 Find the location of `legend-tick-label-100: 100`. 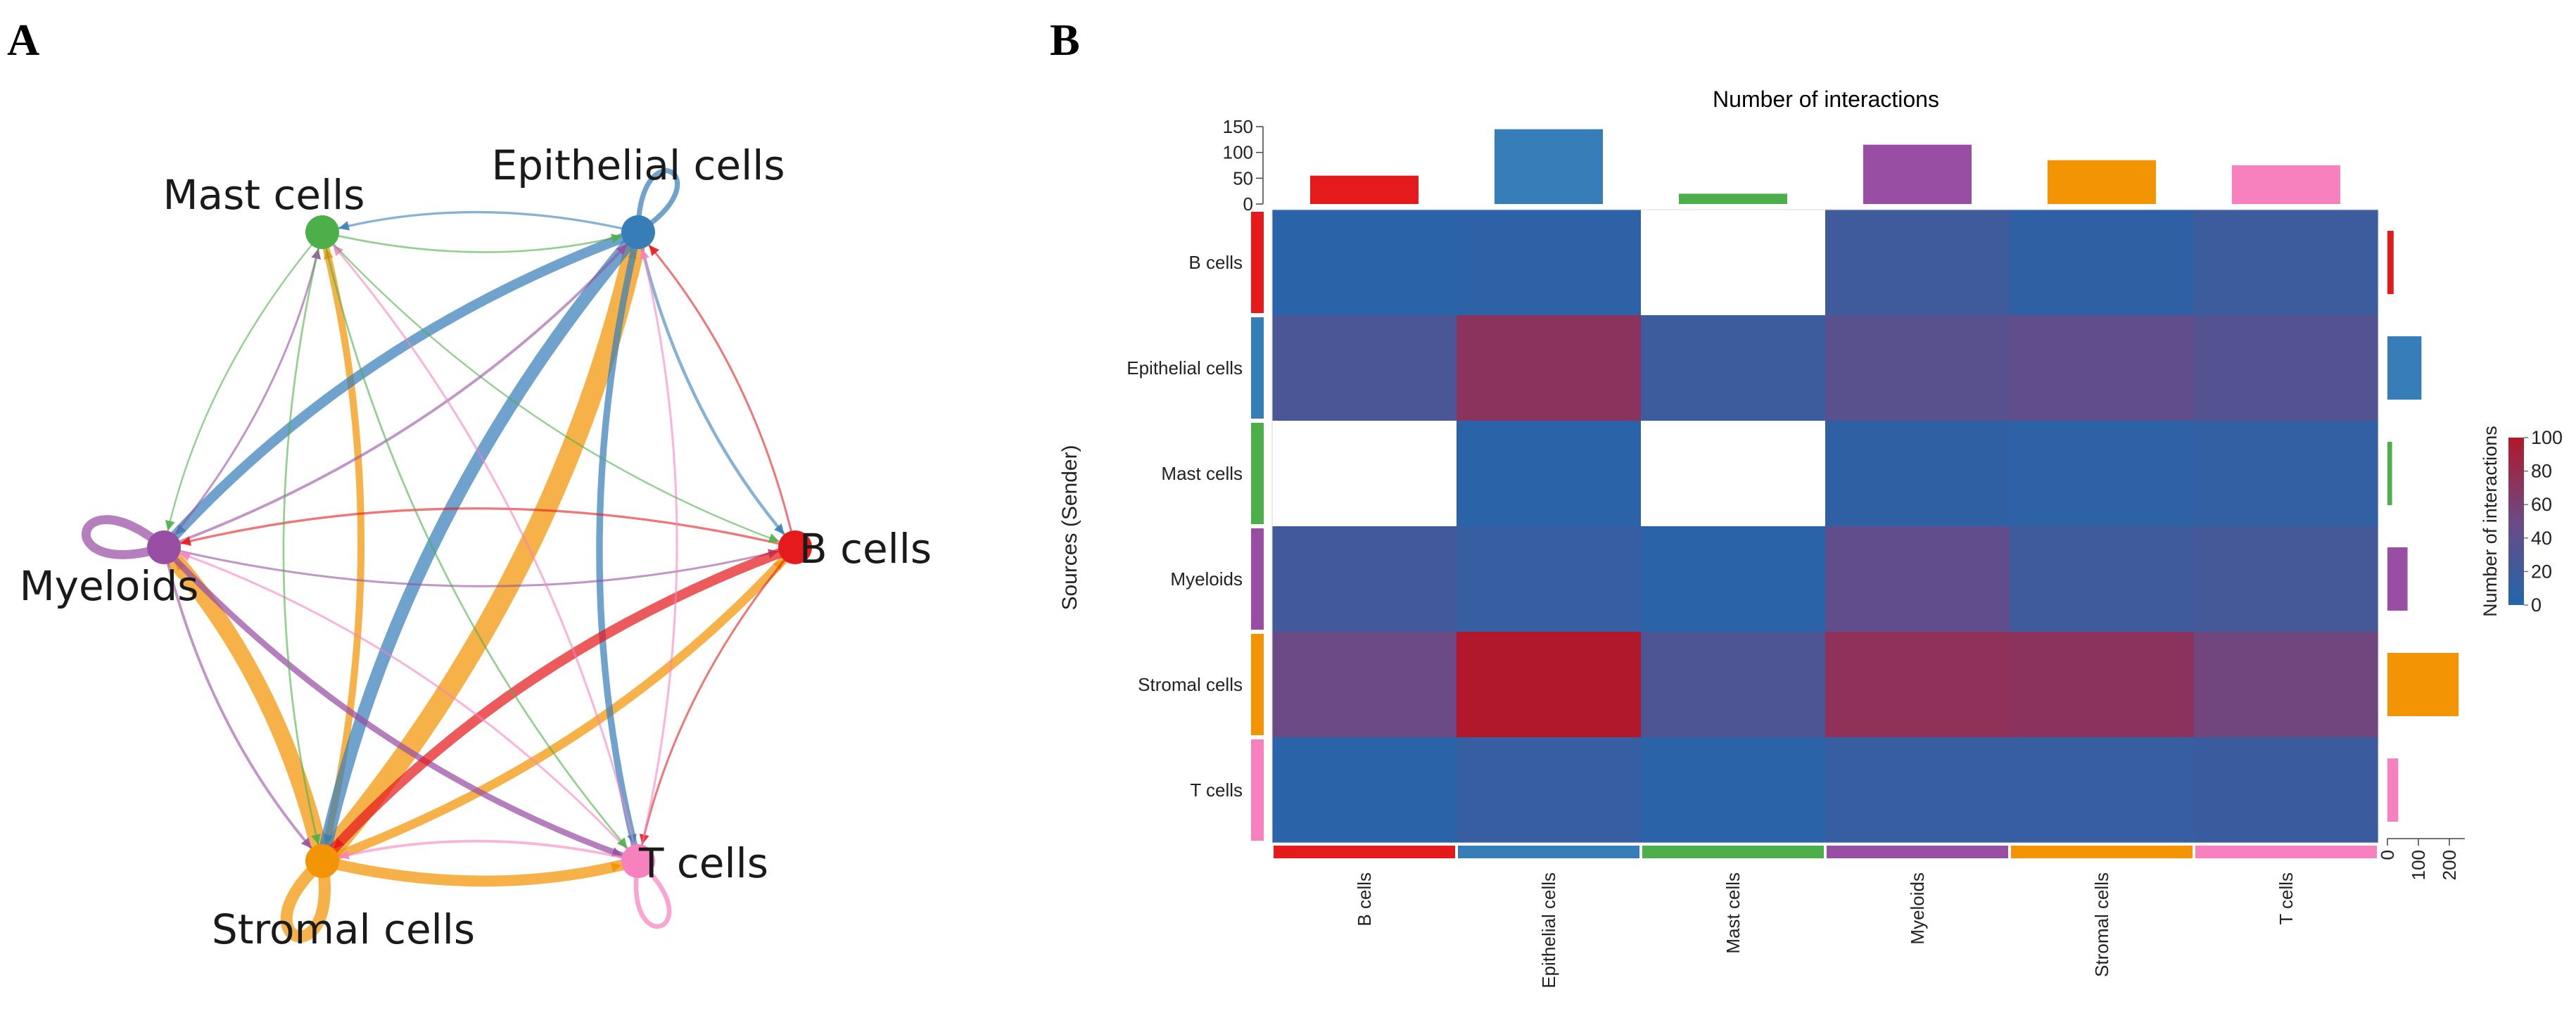

legend-tick-label-100: 100 is located at coordinates (2547, 438).